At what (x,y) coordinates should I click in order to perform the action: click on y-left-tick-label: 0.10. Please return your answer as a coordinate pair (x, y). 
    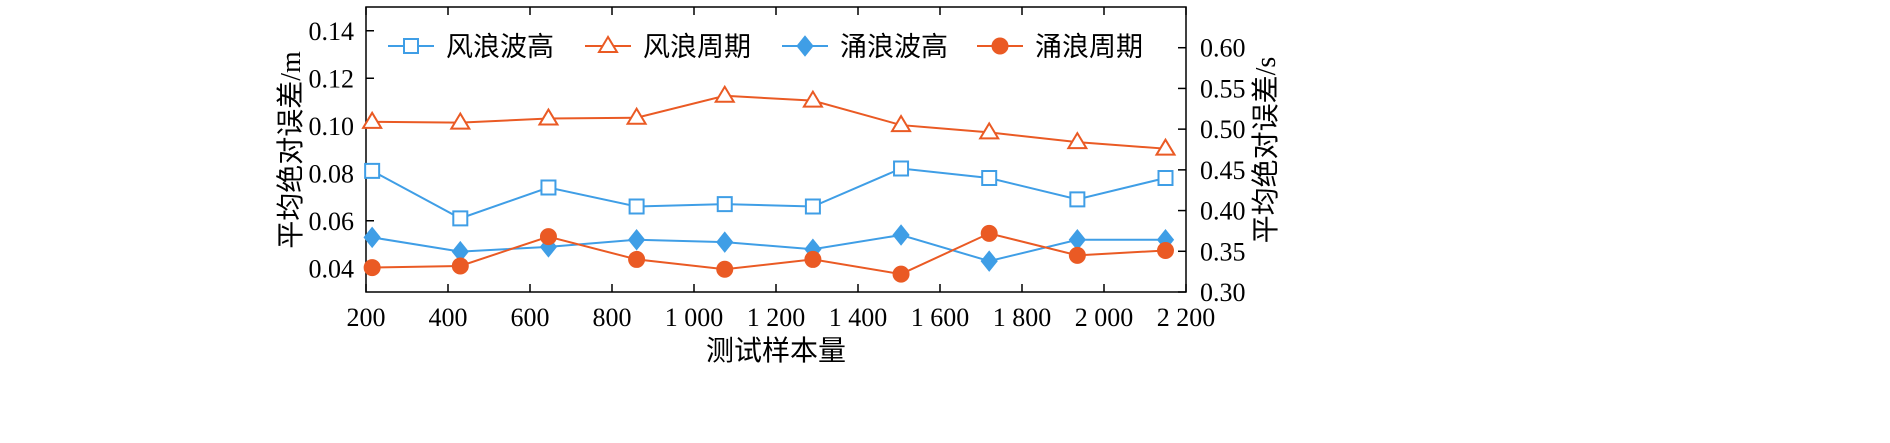
    Looking at the image, I should click on (332, 126).